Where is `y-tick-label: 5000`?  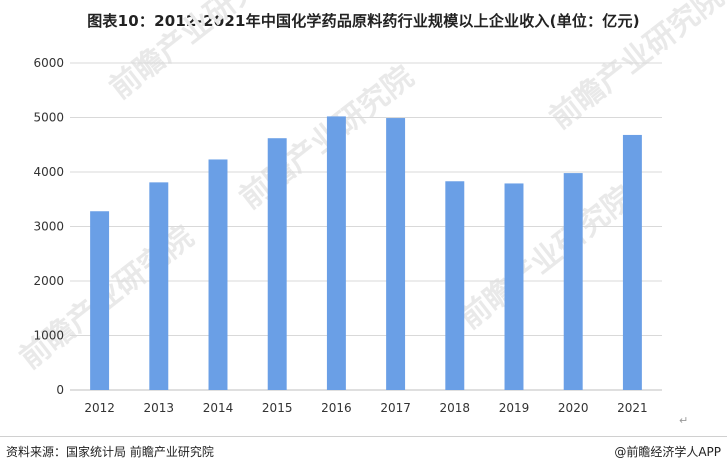 y-tick-label: 5000 is located at coordinates (48, 118).